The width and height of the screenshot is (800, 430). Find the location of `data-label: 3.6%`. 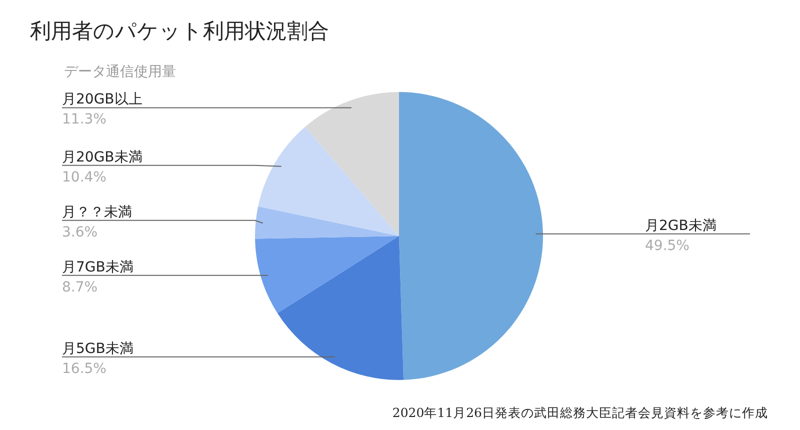

data-label: 3.6% is located at coordinates (80, 232).